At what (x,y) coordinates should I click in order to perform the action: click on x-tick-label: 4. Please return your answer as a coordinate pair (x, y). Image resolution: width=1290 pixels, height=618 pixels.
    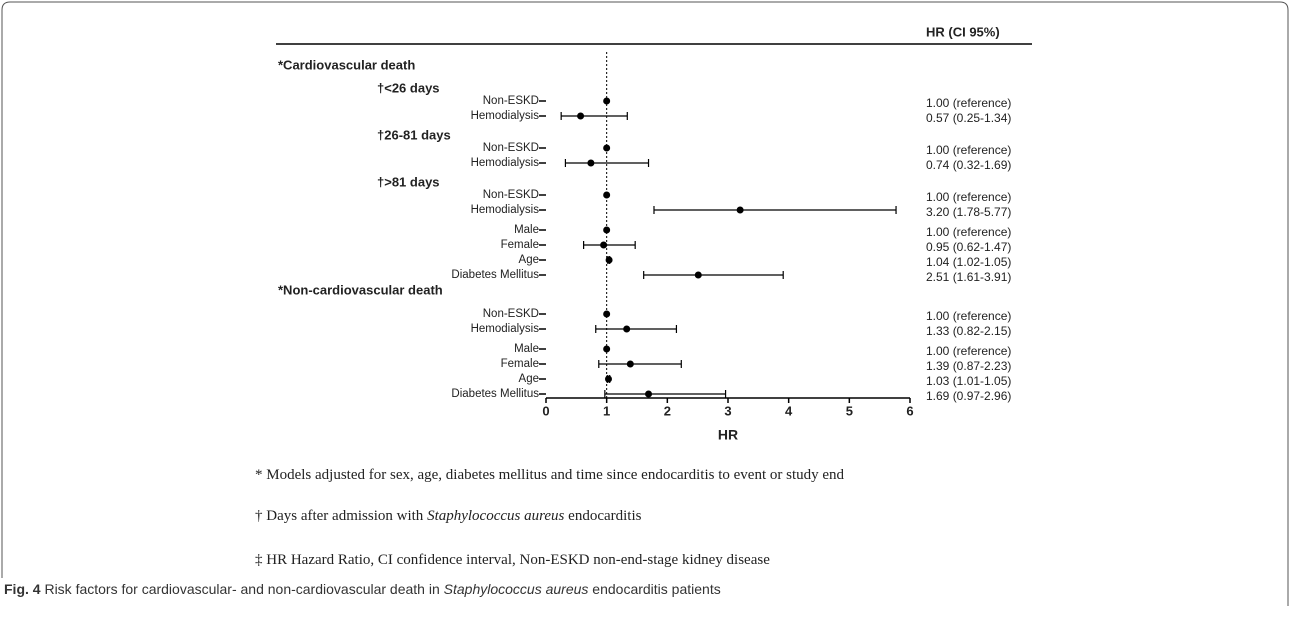
    Looking at the image, I should click on (789, 410).